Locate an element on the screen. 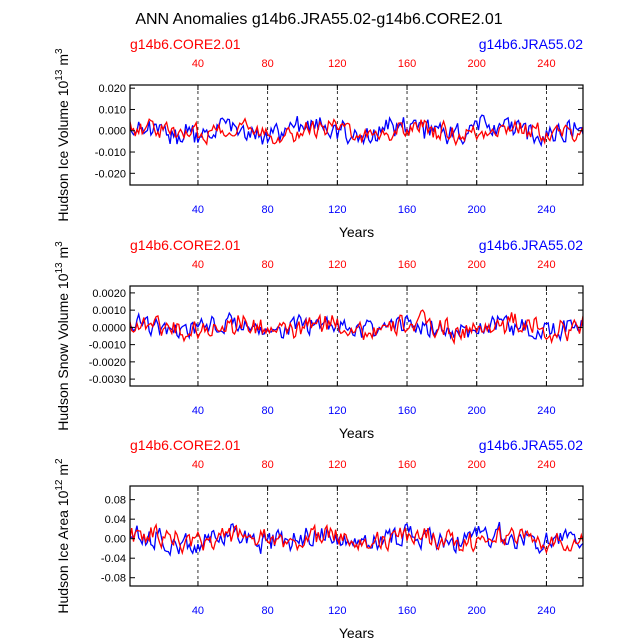 The image size is (638, 638). y-axis-label: Hudson Ice Area 1012 m2 is located at coordinates (62, 536).